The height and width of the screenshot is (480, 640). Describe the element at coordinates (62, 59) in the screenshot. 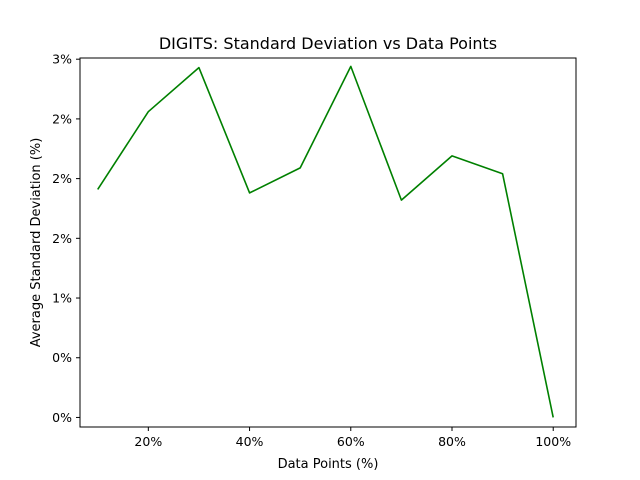

I see `y-tick-label: 3%` at that location.